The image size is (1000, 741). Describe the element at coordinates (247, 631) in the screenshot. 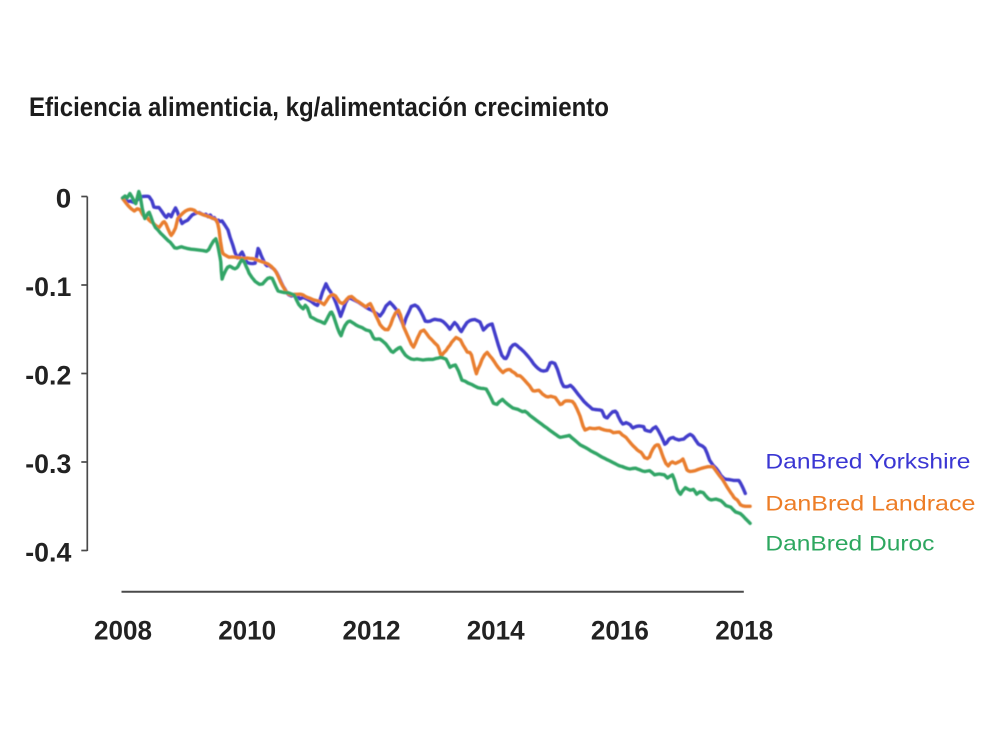

I see `svg-text: 2010` at that location.